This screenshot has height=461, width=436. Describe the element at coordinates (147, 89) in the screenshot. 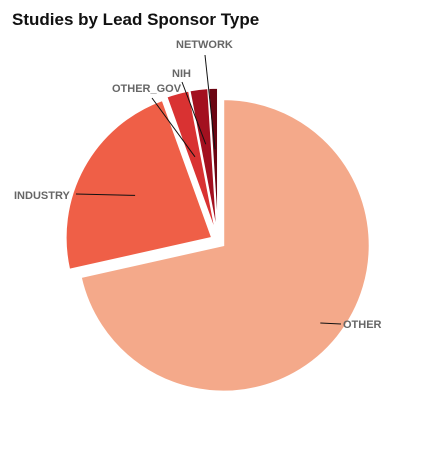

I see `slice-label-other-gov: OTHER_GOV` at that location.